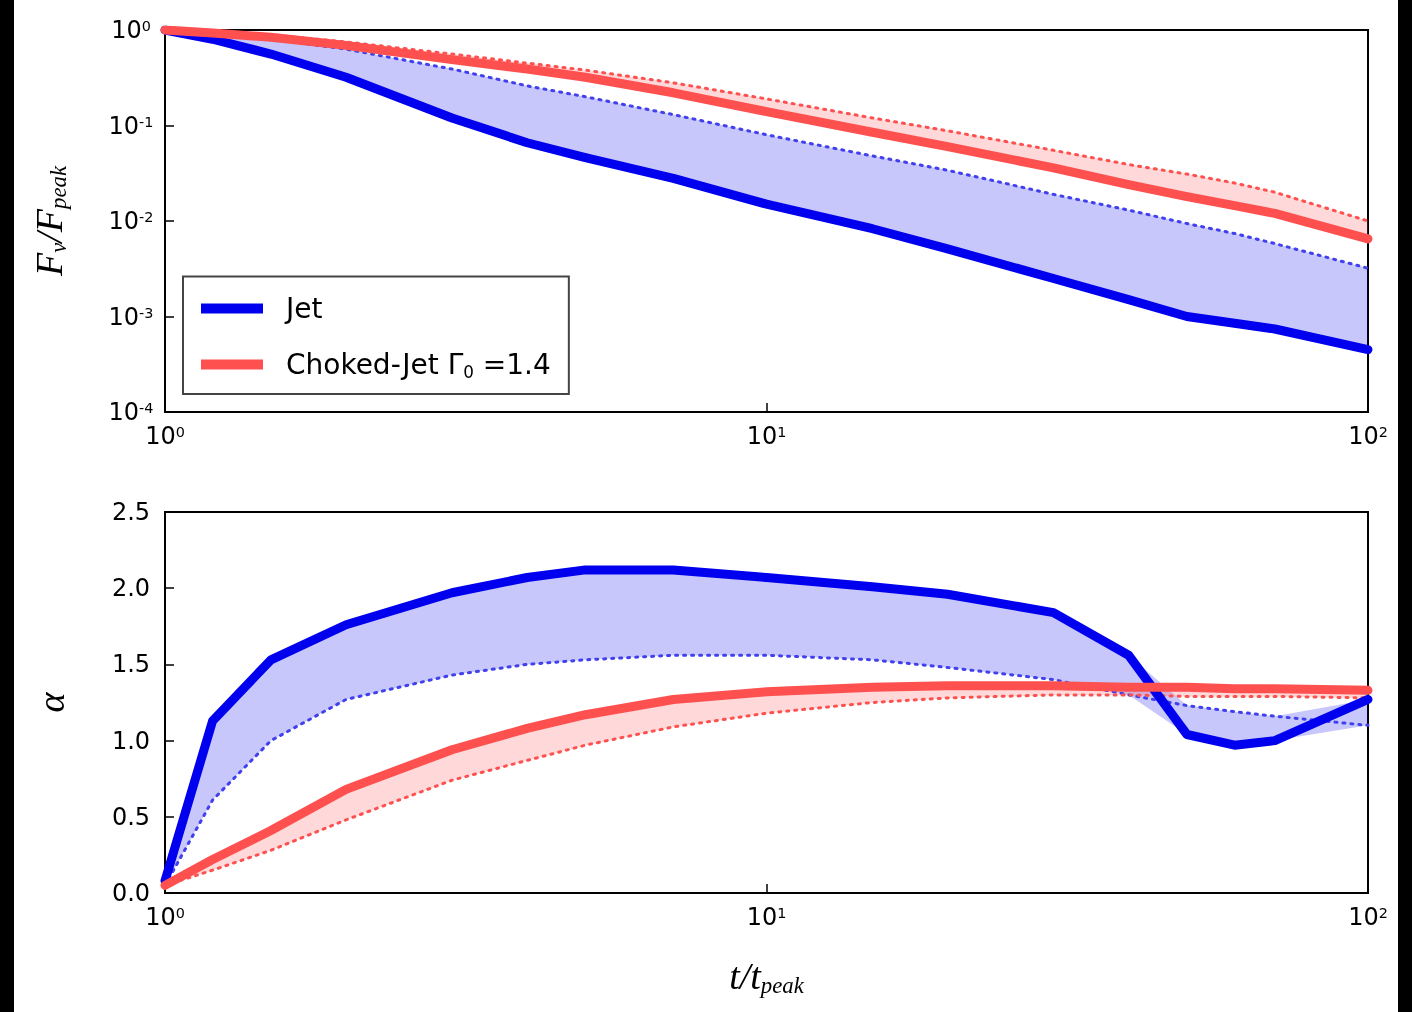 This screenshot has width=1412, height=1012. I want to click on y-tick-label: 2.0, so click(131, 588).